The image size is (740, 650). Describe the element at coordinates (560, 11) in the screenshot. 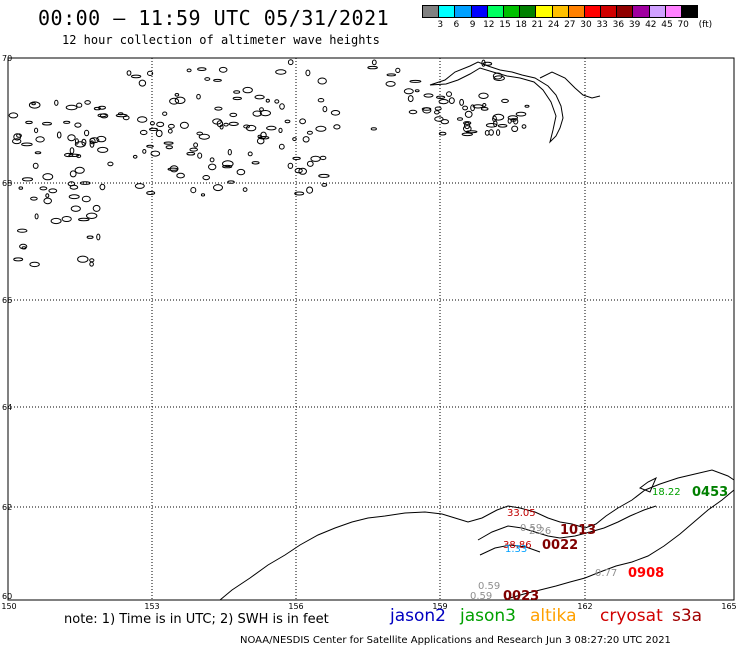

I see `color-scale-boxes` at that location.